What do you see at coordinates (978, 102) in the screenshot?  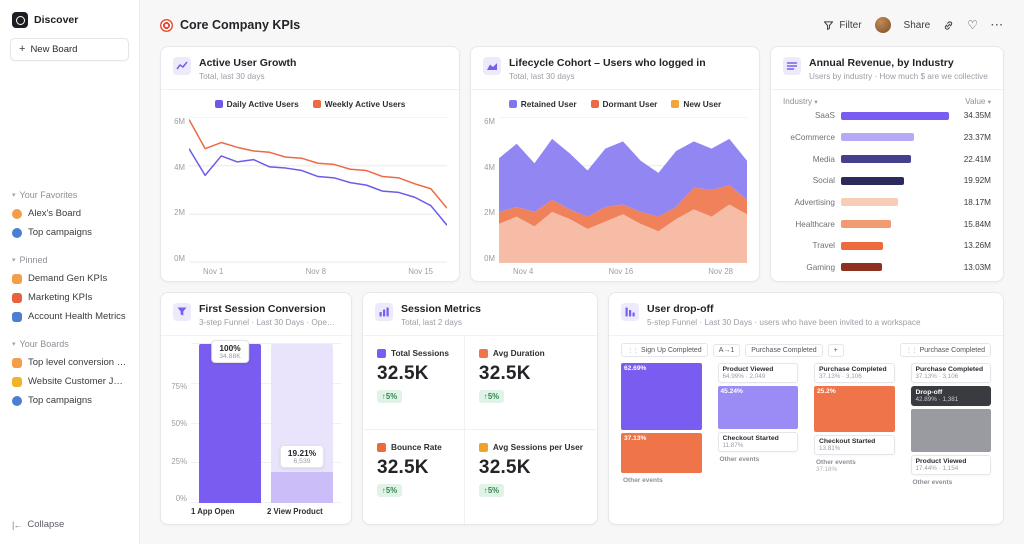 I see `value-column-header: Value ▾` at bounding box center [978, 102].